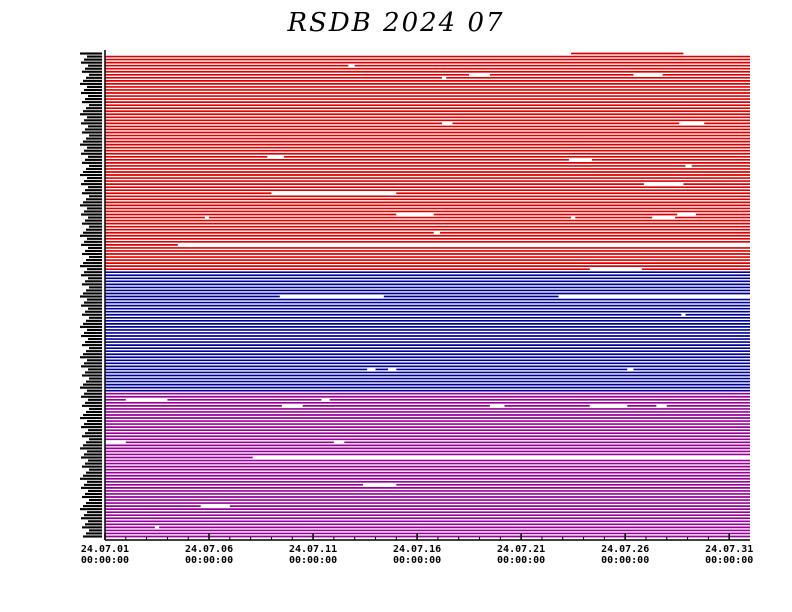  I want to click on x-tick-label-date: 24.07.01, so click(105, 549).